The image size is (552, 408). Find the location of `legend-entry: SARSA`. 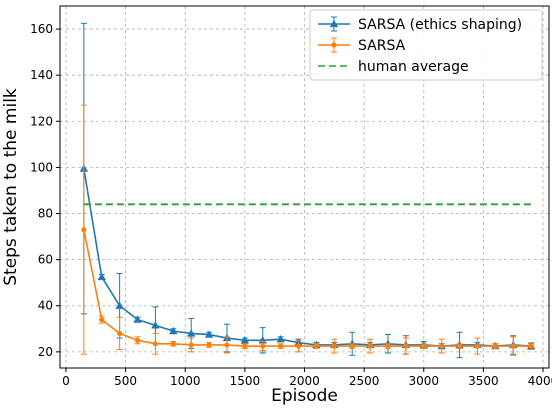

legend-entry: SARSA is located at coordinates (362, 45).